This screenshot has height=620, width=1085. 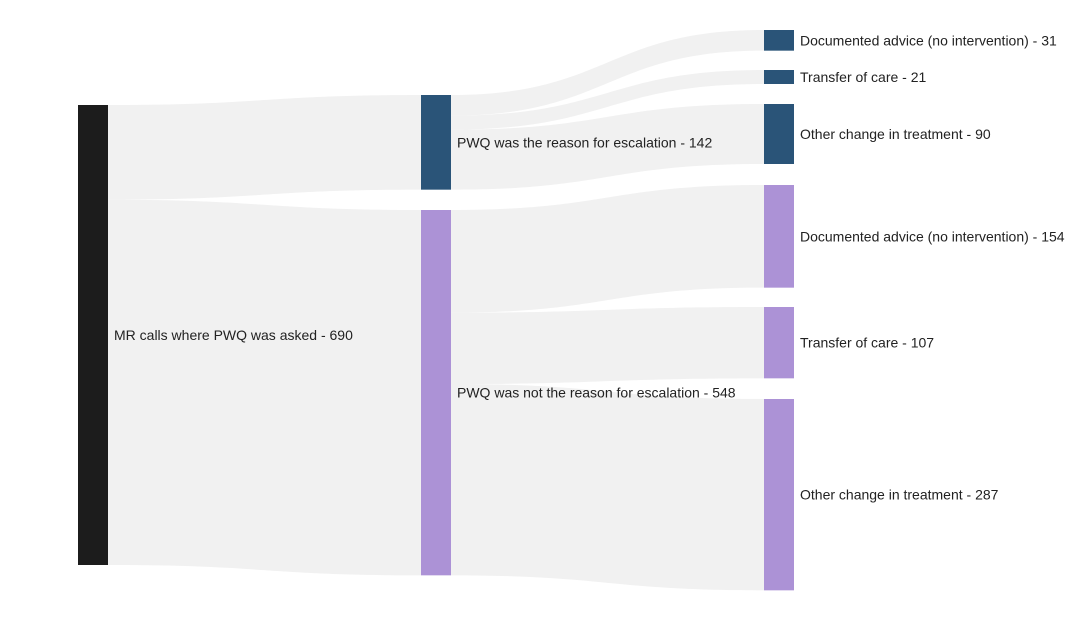 I want to click on sankey-node-not_reason, so click(x=436, y=393).